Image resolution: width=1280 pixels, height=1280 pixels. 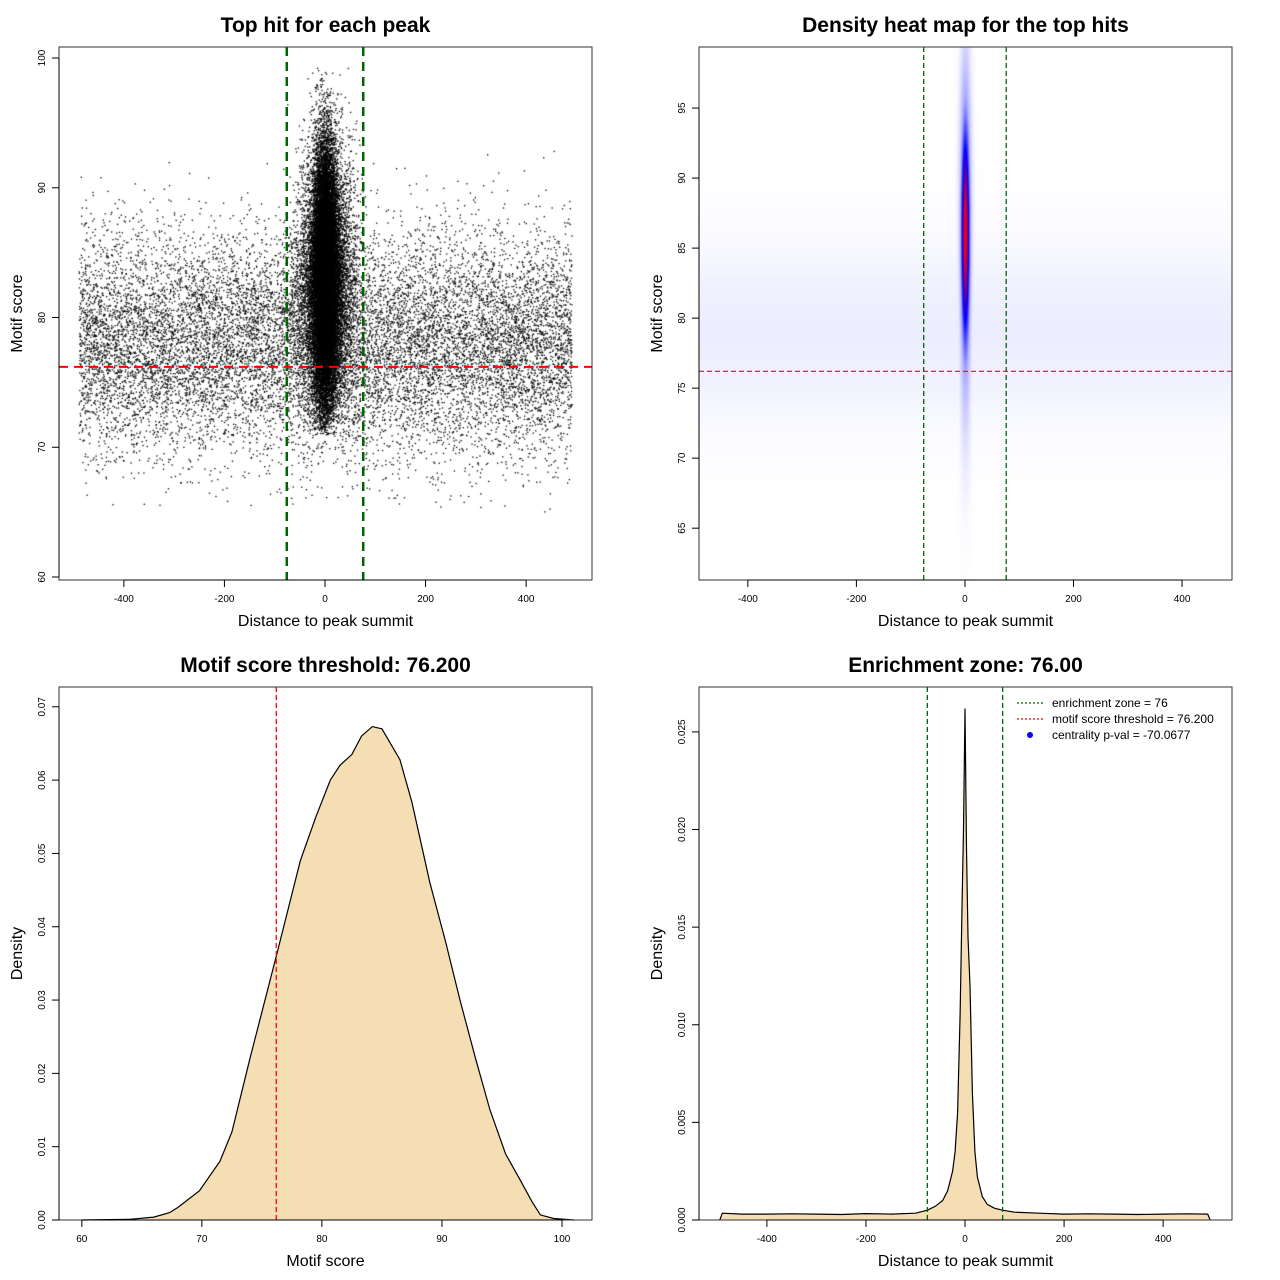 What do you see at coordinates (325, 665) in the screenshot?
I see `chart-title: Motif score threshold: 76.200` at bounding box center [325, 665].